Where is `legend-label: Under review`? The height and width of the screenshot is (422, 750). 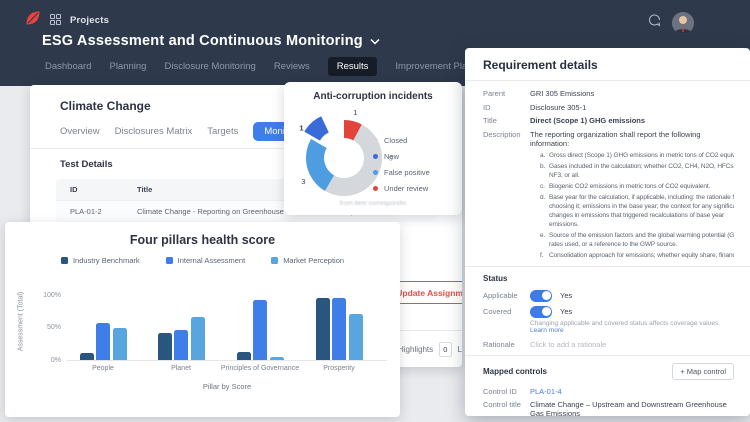 legend-label: Under review is located at coordinates (406, 188).